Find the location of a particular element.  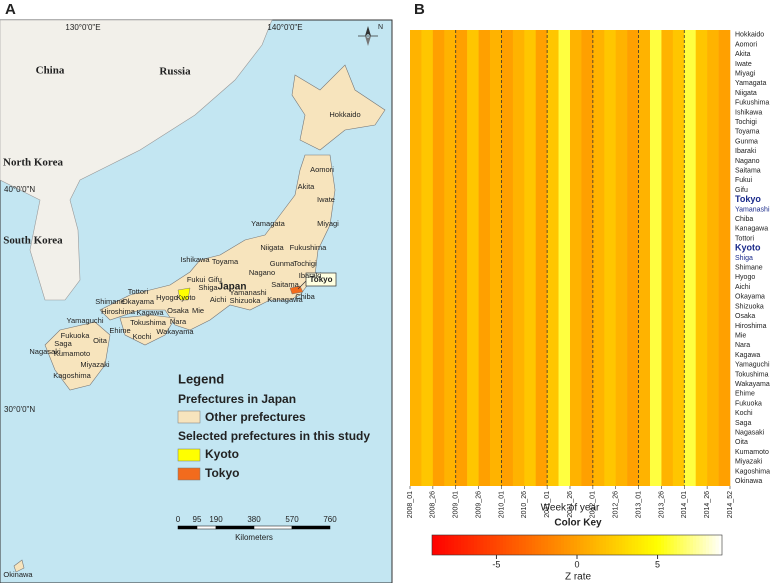

row-label: Fukushima is located at coordinates (752, 103).